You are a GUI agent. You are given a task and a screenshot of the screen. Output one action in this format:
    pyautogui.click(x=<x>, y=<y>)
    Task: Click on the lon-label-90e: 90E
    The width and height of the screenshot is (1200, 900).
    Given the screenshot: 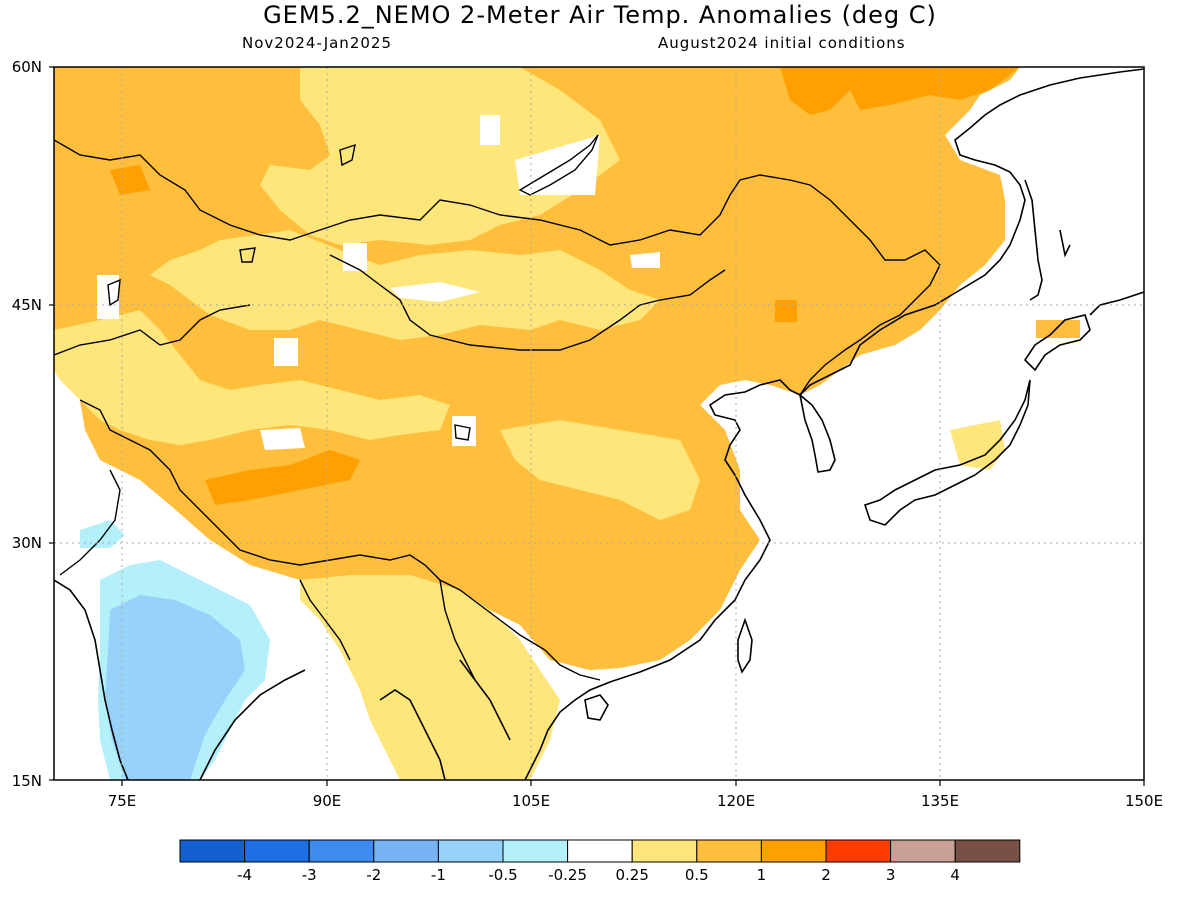 What is the action you would take?
    pyautogui.click(x=327, y=801)
    